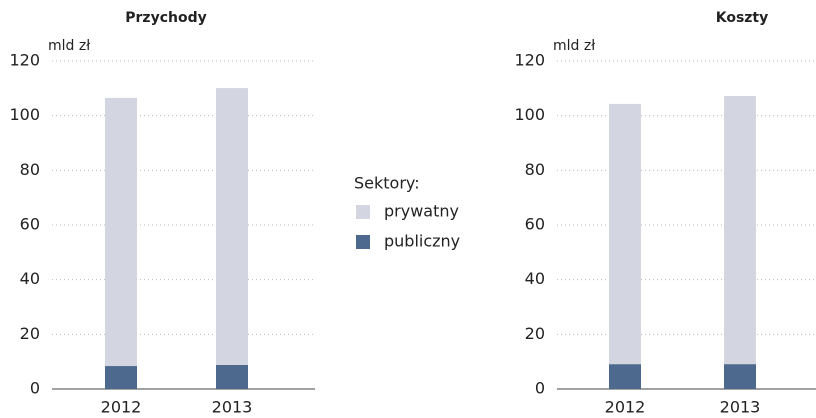 The image size is (816, 418). I want to click on legend-title: Sektory:, so click(387, 183).